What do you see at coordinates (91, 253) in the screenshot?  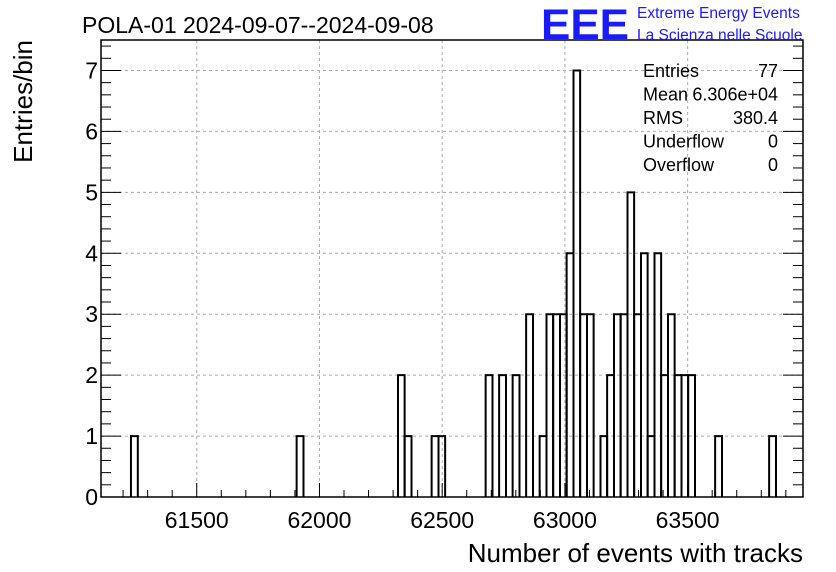 I see `y-tick-label: 4` at bounding box center [91, 253].